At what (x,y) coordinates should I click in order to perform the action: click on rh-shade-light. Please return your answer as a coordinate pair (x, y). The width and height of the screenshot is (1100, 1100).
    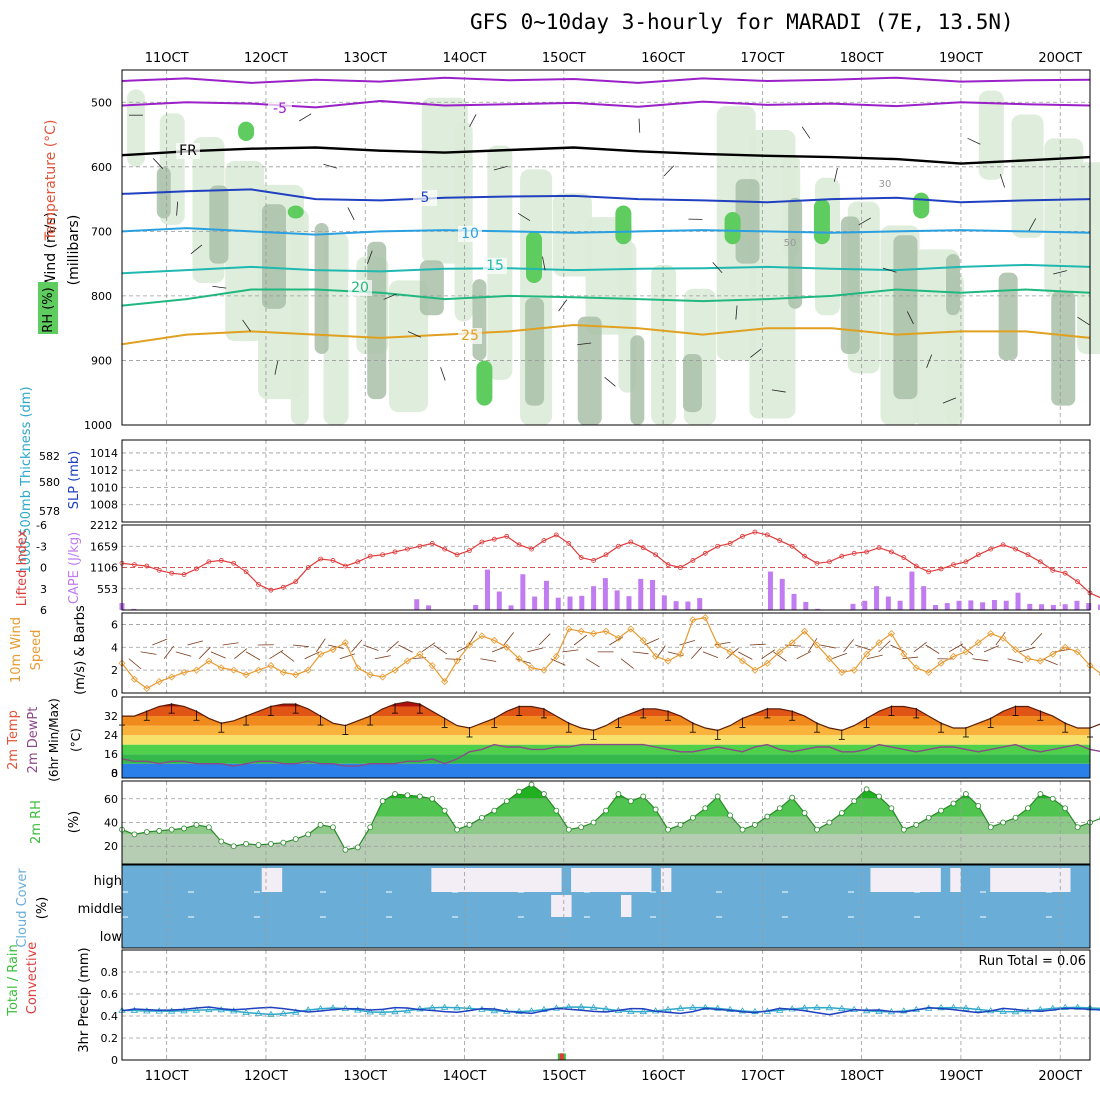
    Looking at the image, I should click on (463, 221).